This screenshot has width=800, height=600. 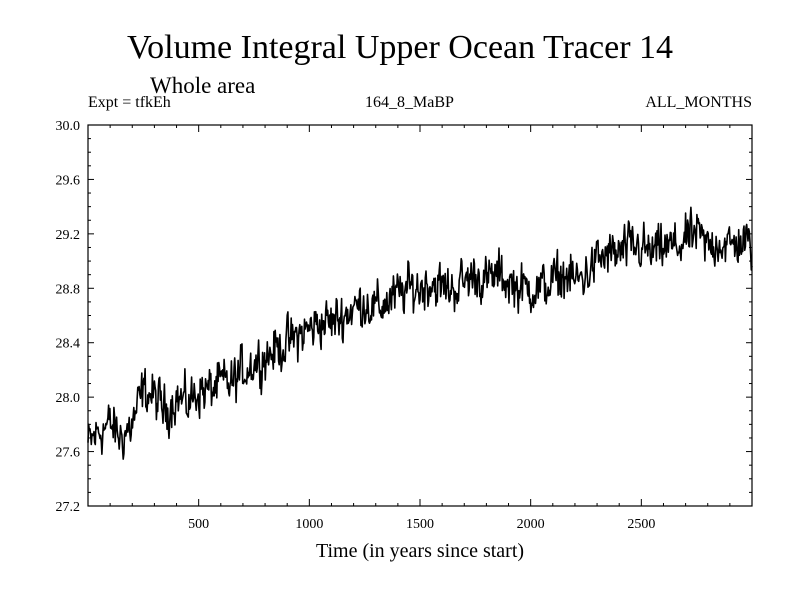 What do you see at coordinates (68, 180) in the screenshot?
I see `y-tick-label: 29.6` at bounding box center [68, 180].